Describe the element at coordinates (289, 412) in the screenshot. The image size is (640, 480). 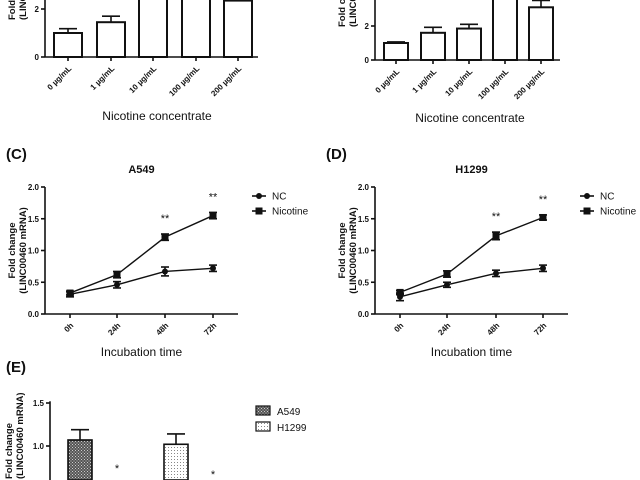
I see `legend-label: A549` at that location.